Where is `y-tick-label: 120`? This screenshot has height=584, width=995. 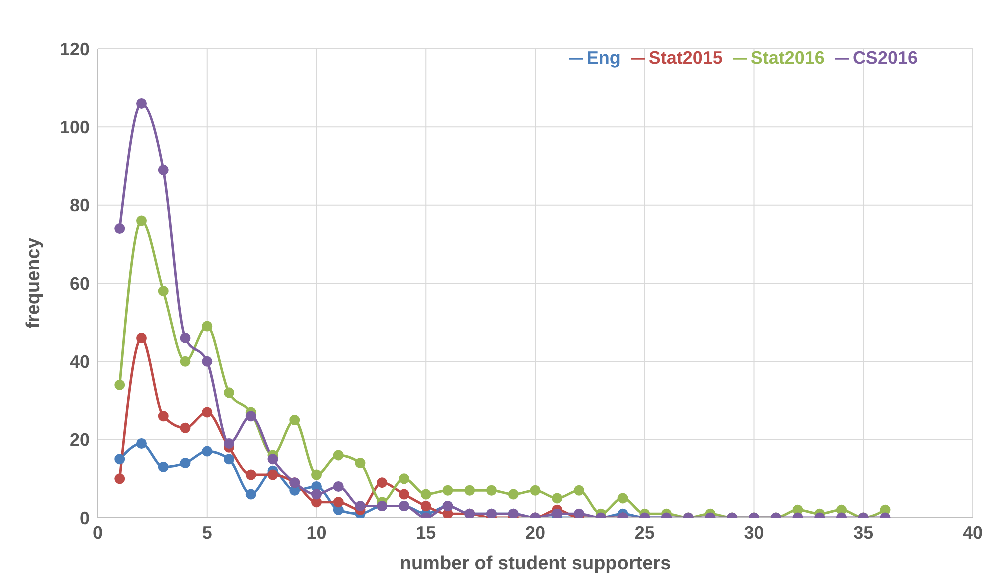
y-tick-label: 120 is located at coordinates (75, 49).